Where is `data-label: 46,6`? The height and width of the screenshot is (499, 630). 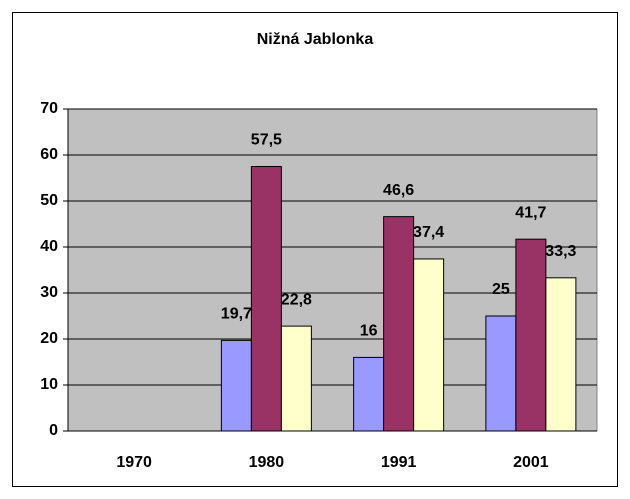 data-label: 46,6 is located at coordinates (398, 190).